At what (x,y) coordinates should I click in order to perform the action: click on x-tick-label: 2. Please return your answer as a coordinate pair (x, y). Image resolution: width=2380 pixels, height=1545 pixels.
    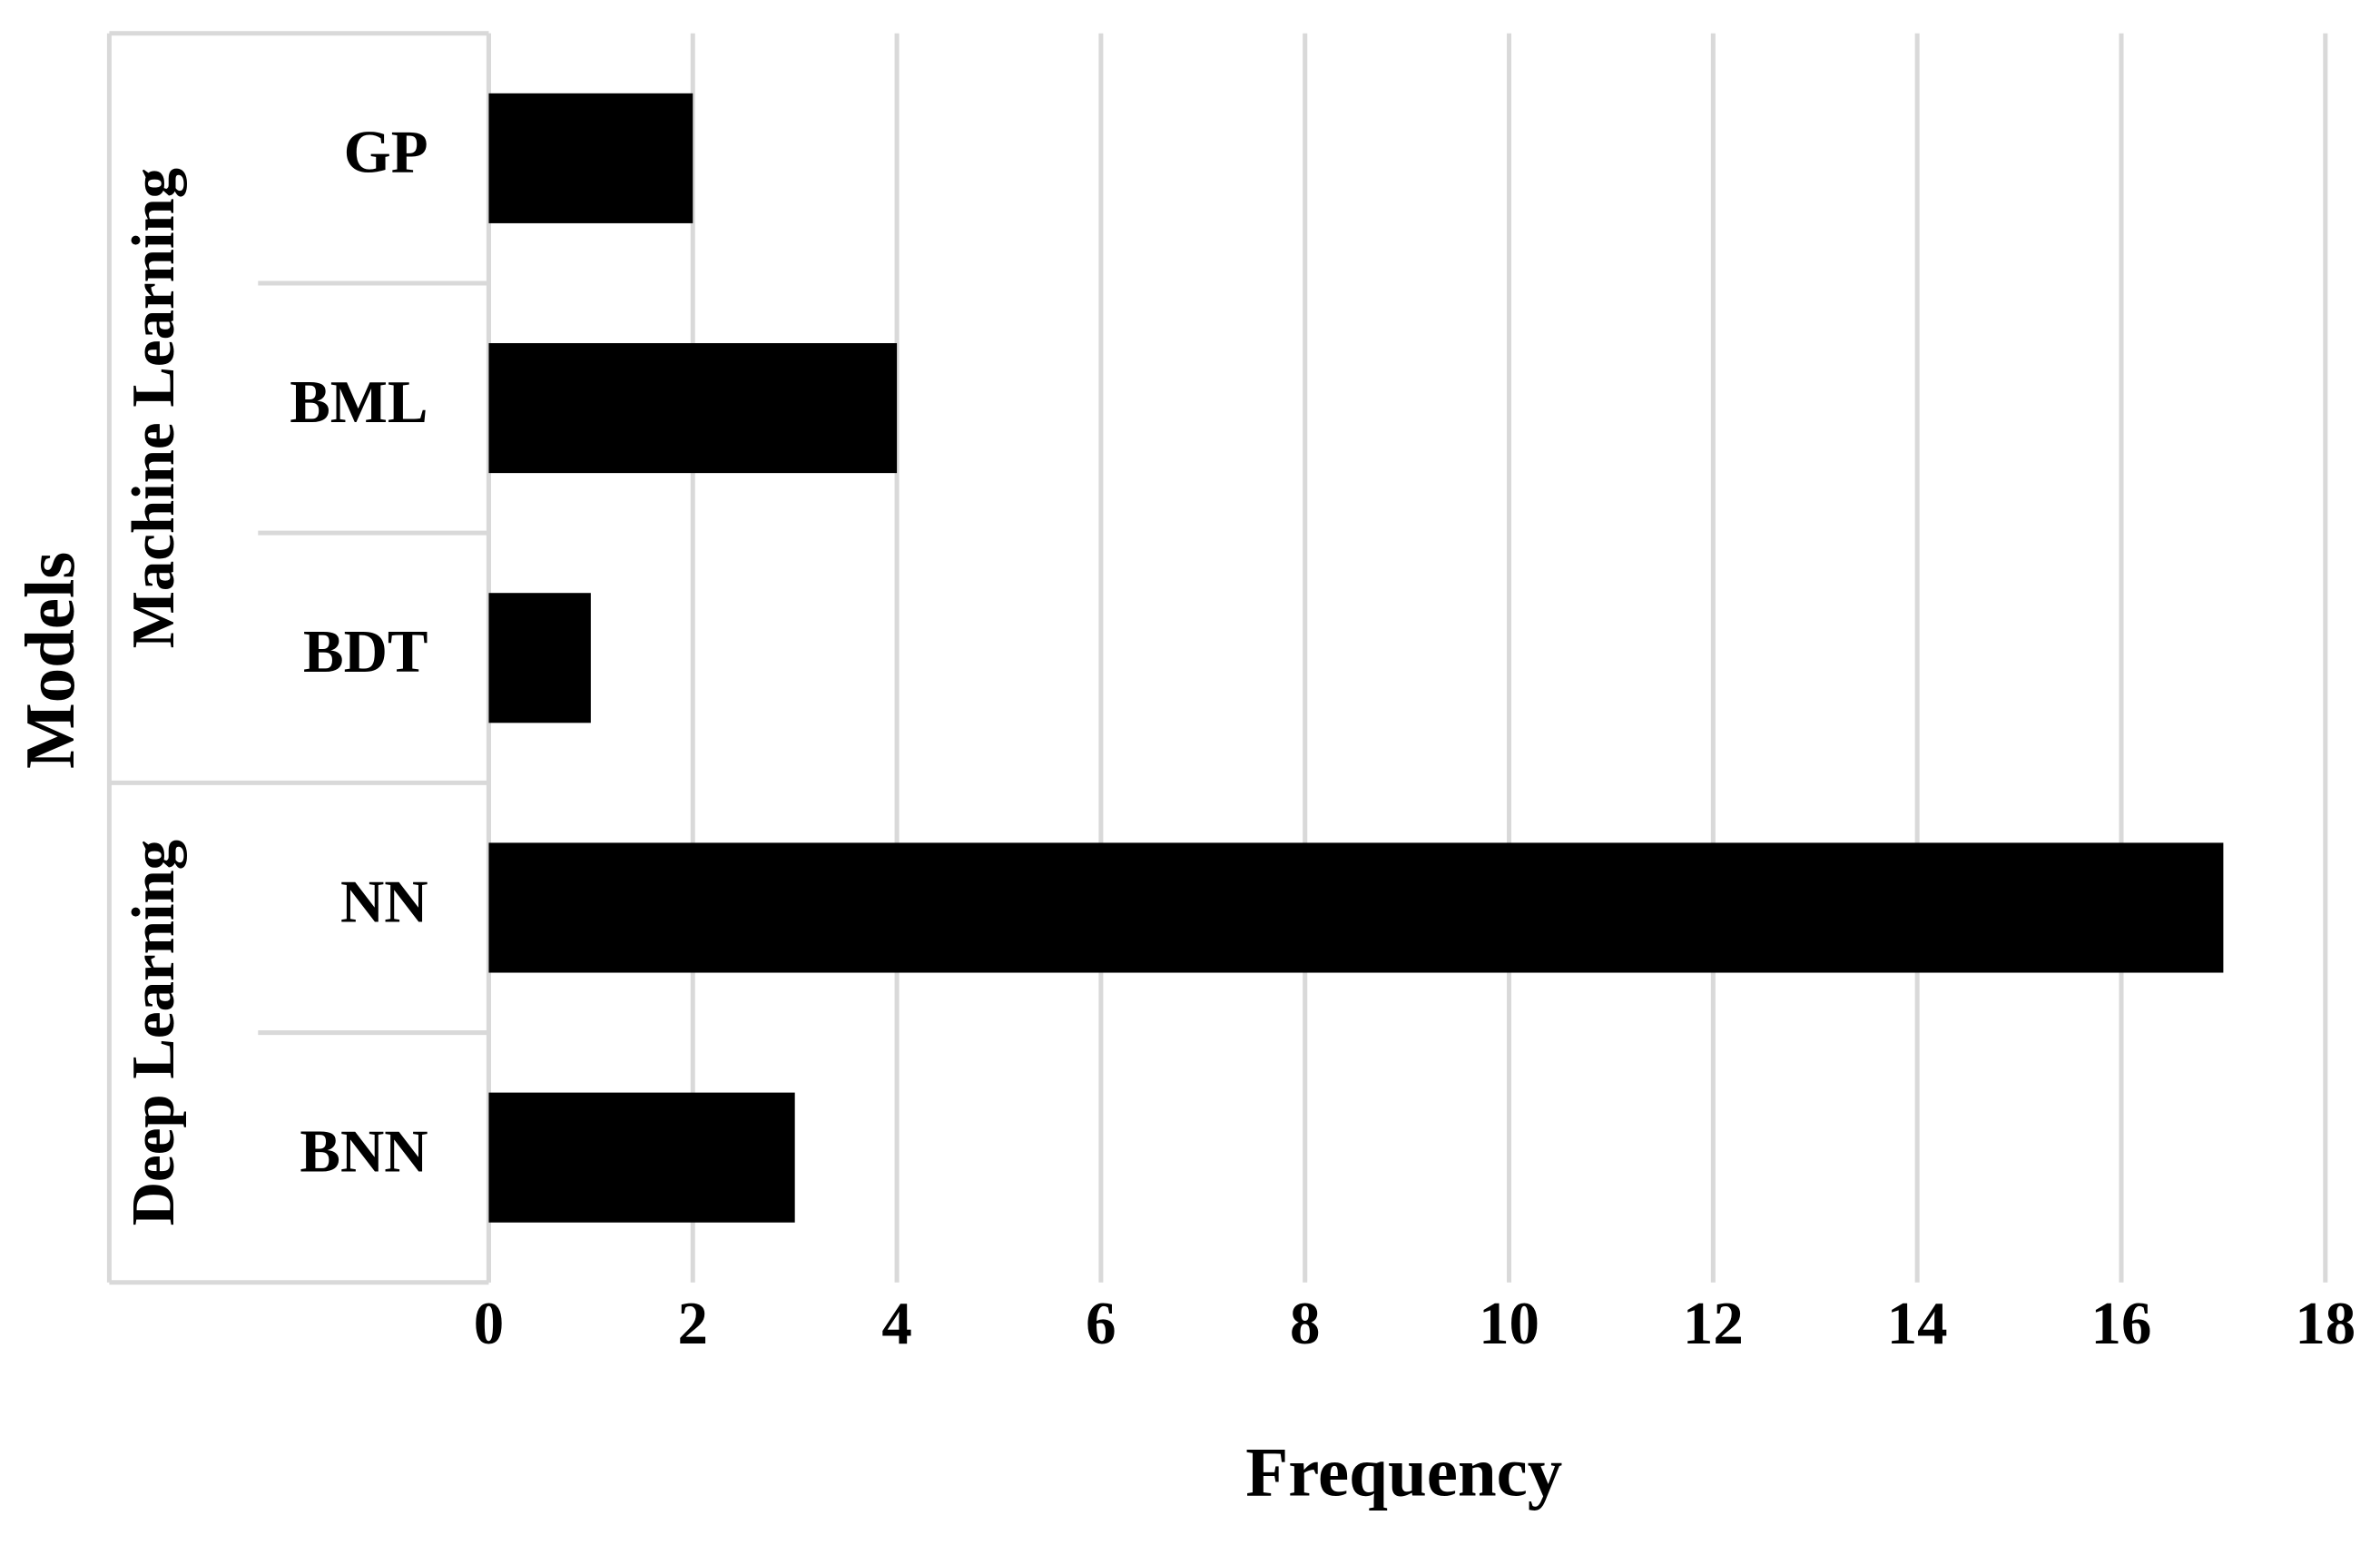
    Looking at the image, I should click on (693, 1323).